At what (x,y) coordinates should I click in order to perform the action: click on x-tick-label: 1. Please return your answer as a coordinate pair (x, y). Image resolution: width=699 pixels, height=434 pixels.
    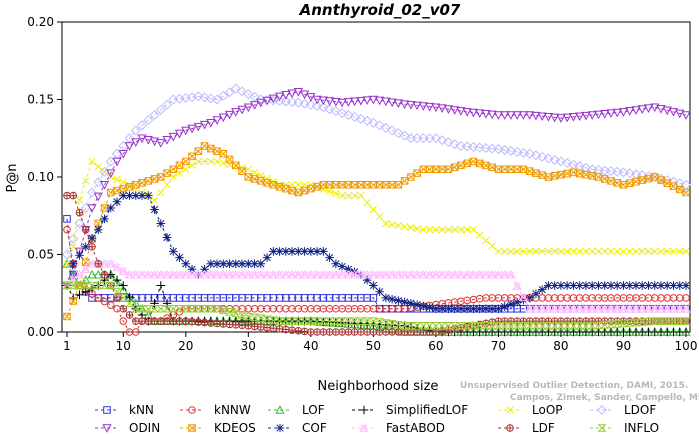
    Looking at the image, I should click on (67, 346).